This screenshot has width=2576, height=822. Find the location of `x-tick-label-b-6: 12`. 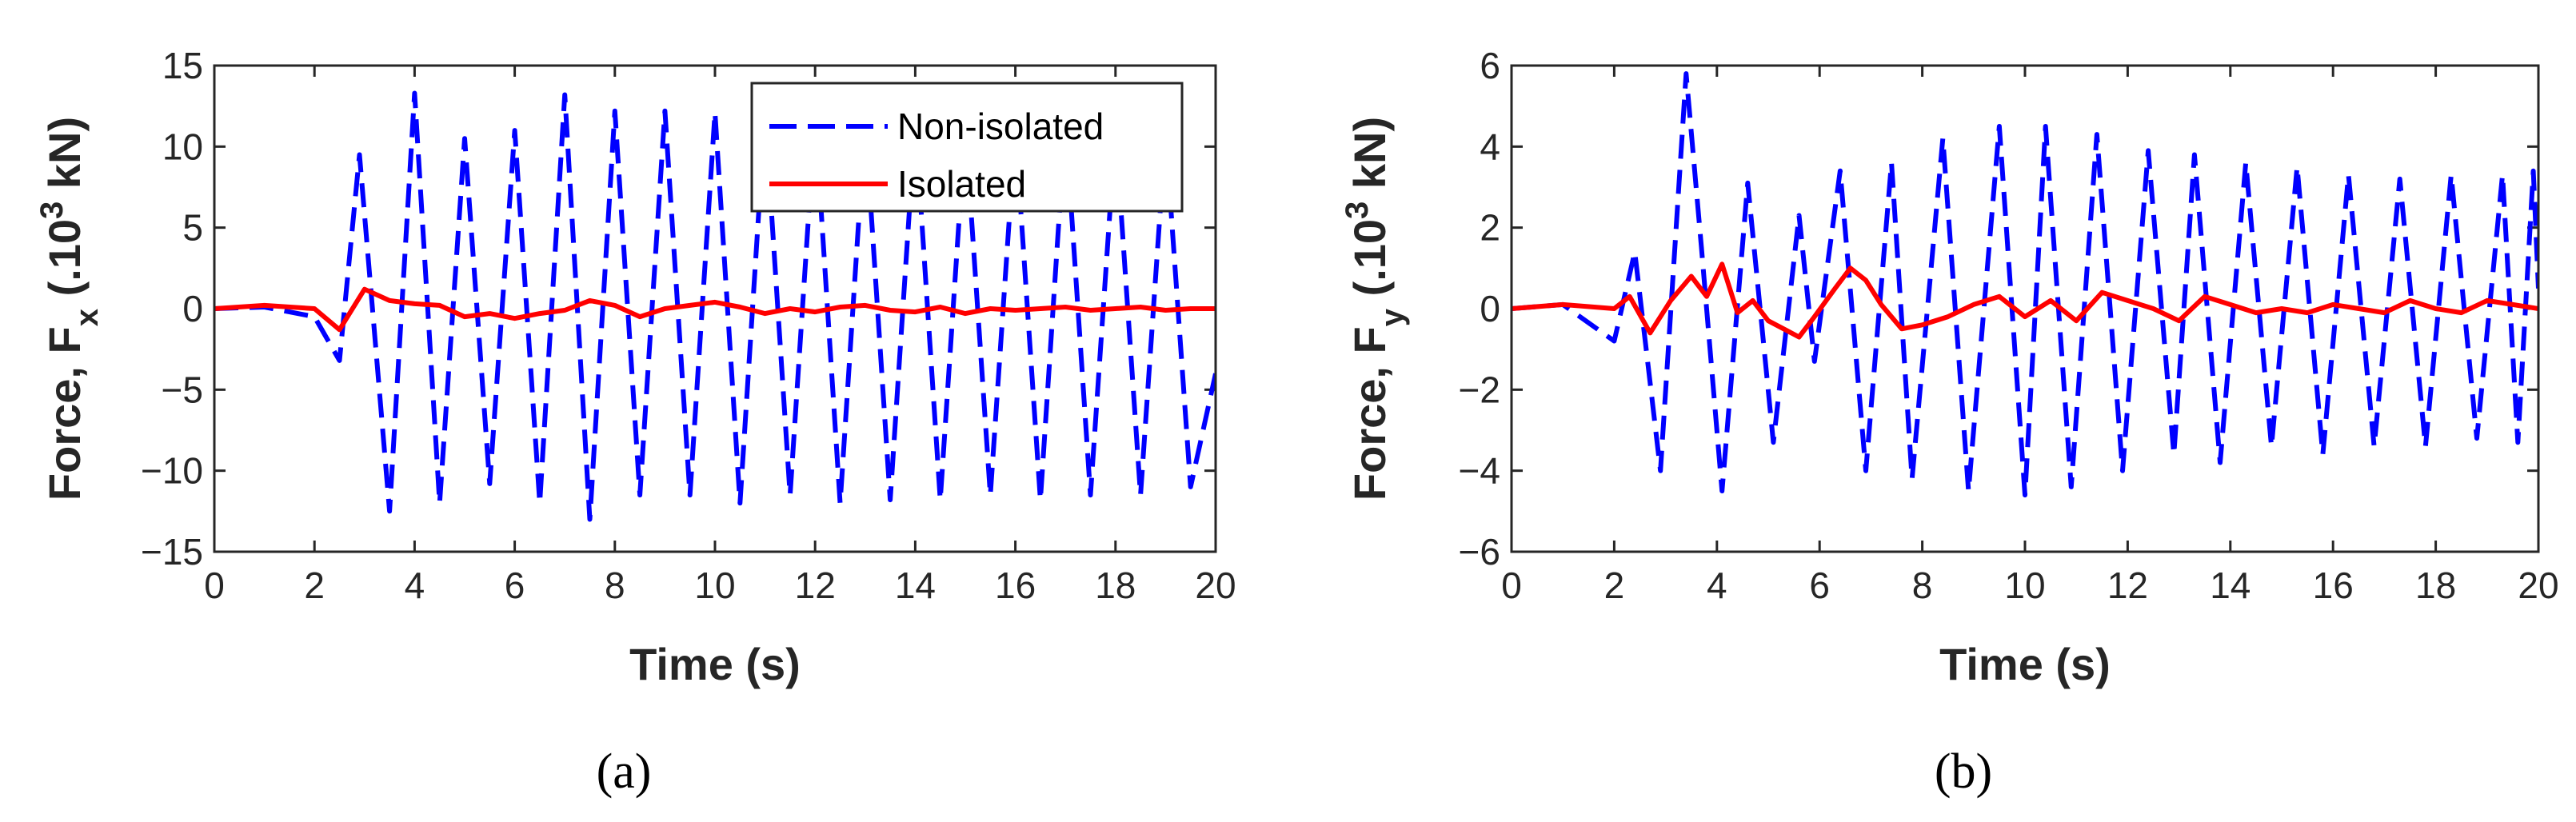

x-tick-label-b-6: 12 is located at coordinates (2127, 585).